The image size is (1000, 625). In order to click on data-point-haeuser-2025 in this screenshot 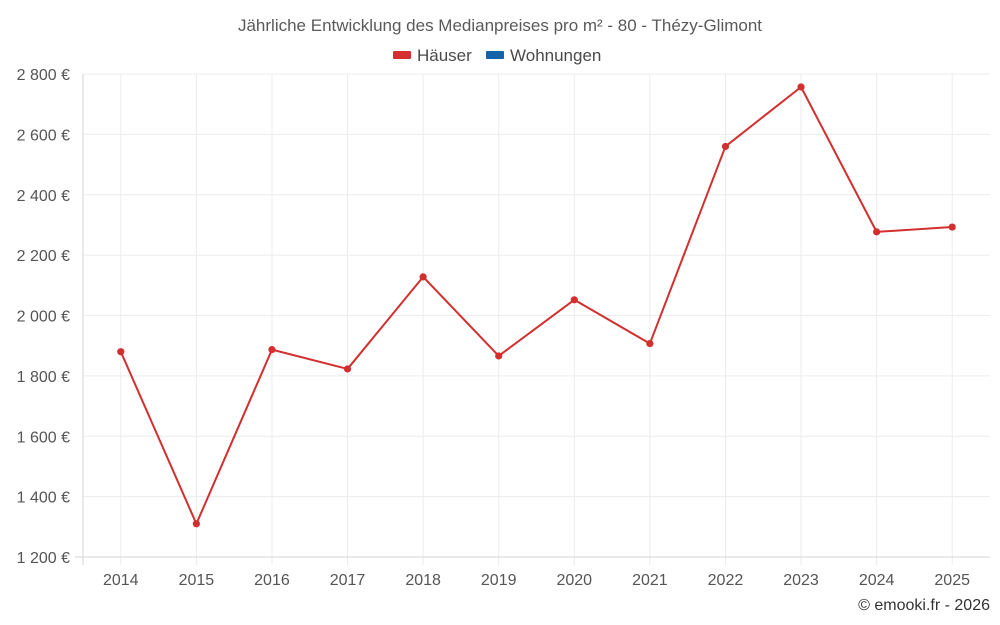, I will do `click(952, 227)`.